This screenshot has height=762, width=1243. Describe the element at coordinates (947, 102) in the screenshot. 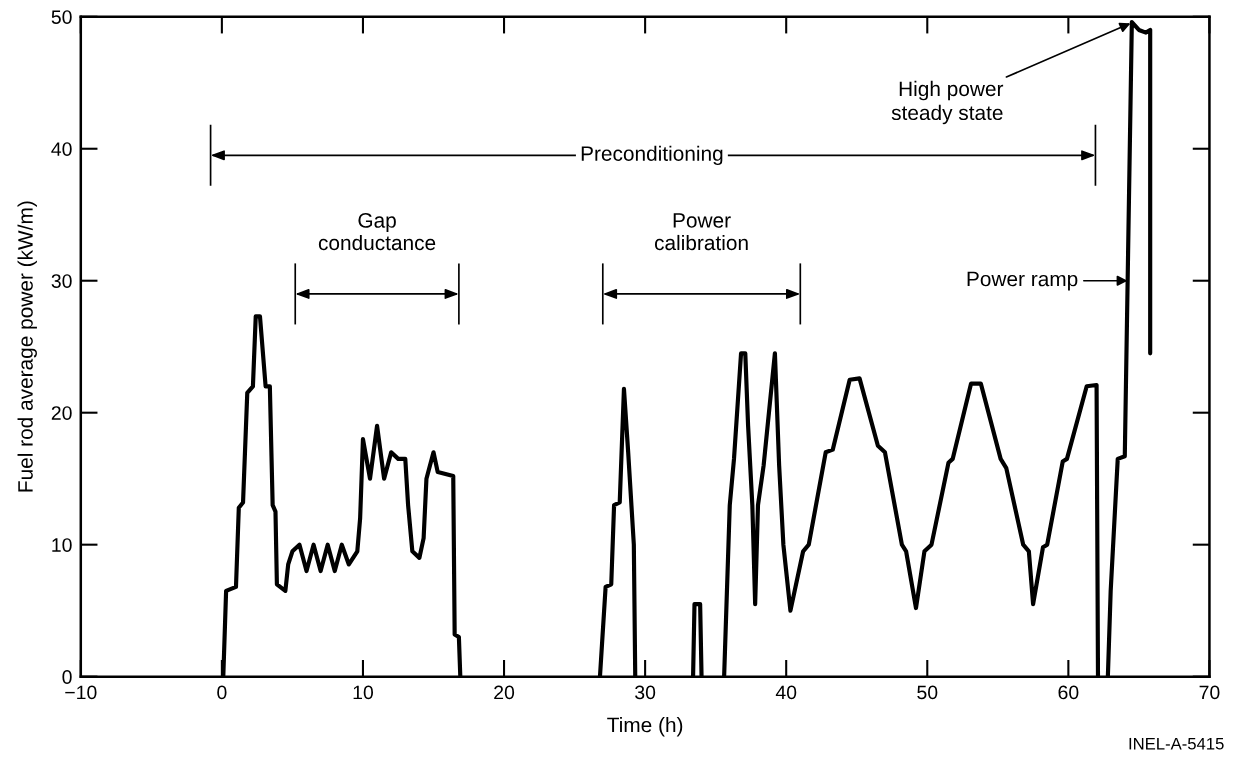

I see `annotation: High power steady state` at that location.